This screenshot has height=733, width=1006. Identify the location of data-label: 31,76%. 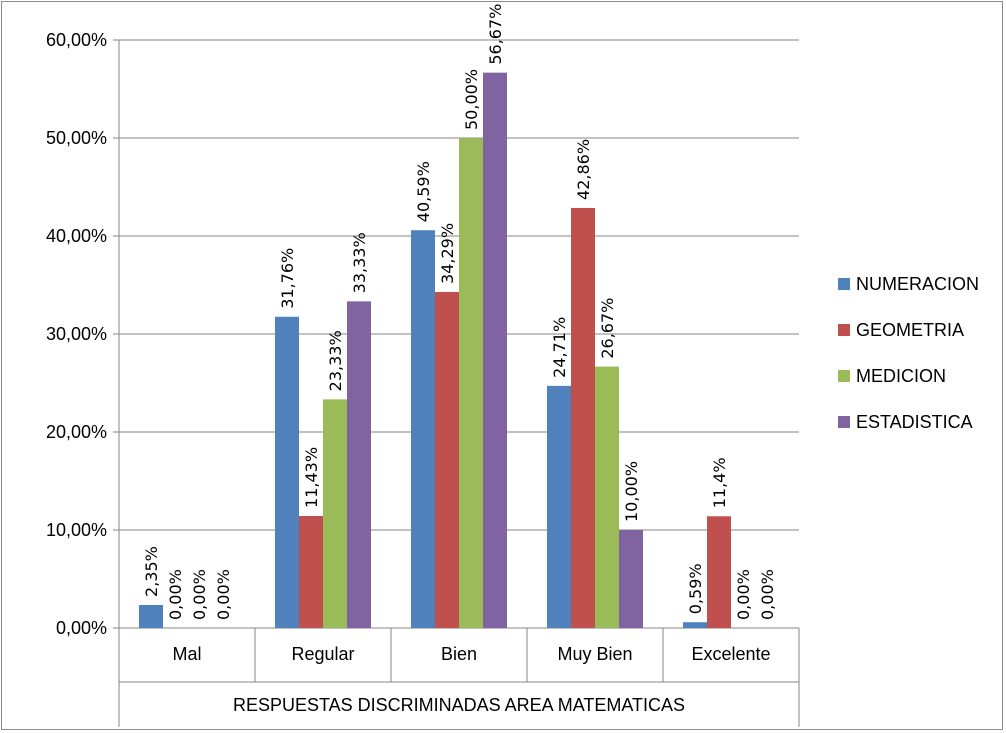
(287, 278).